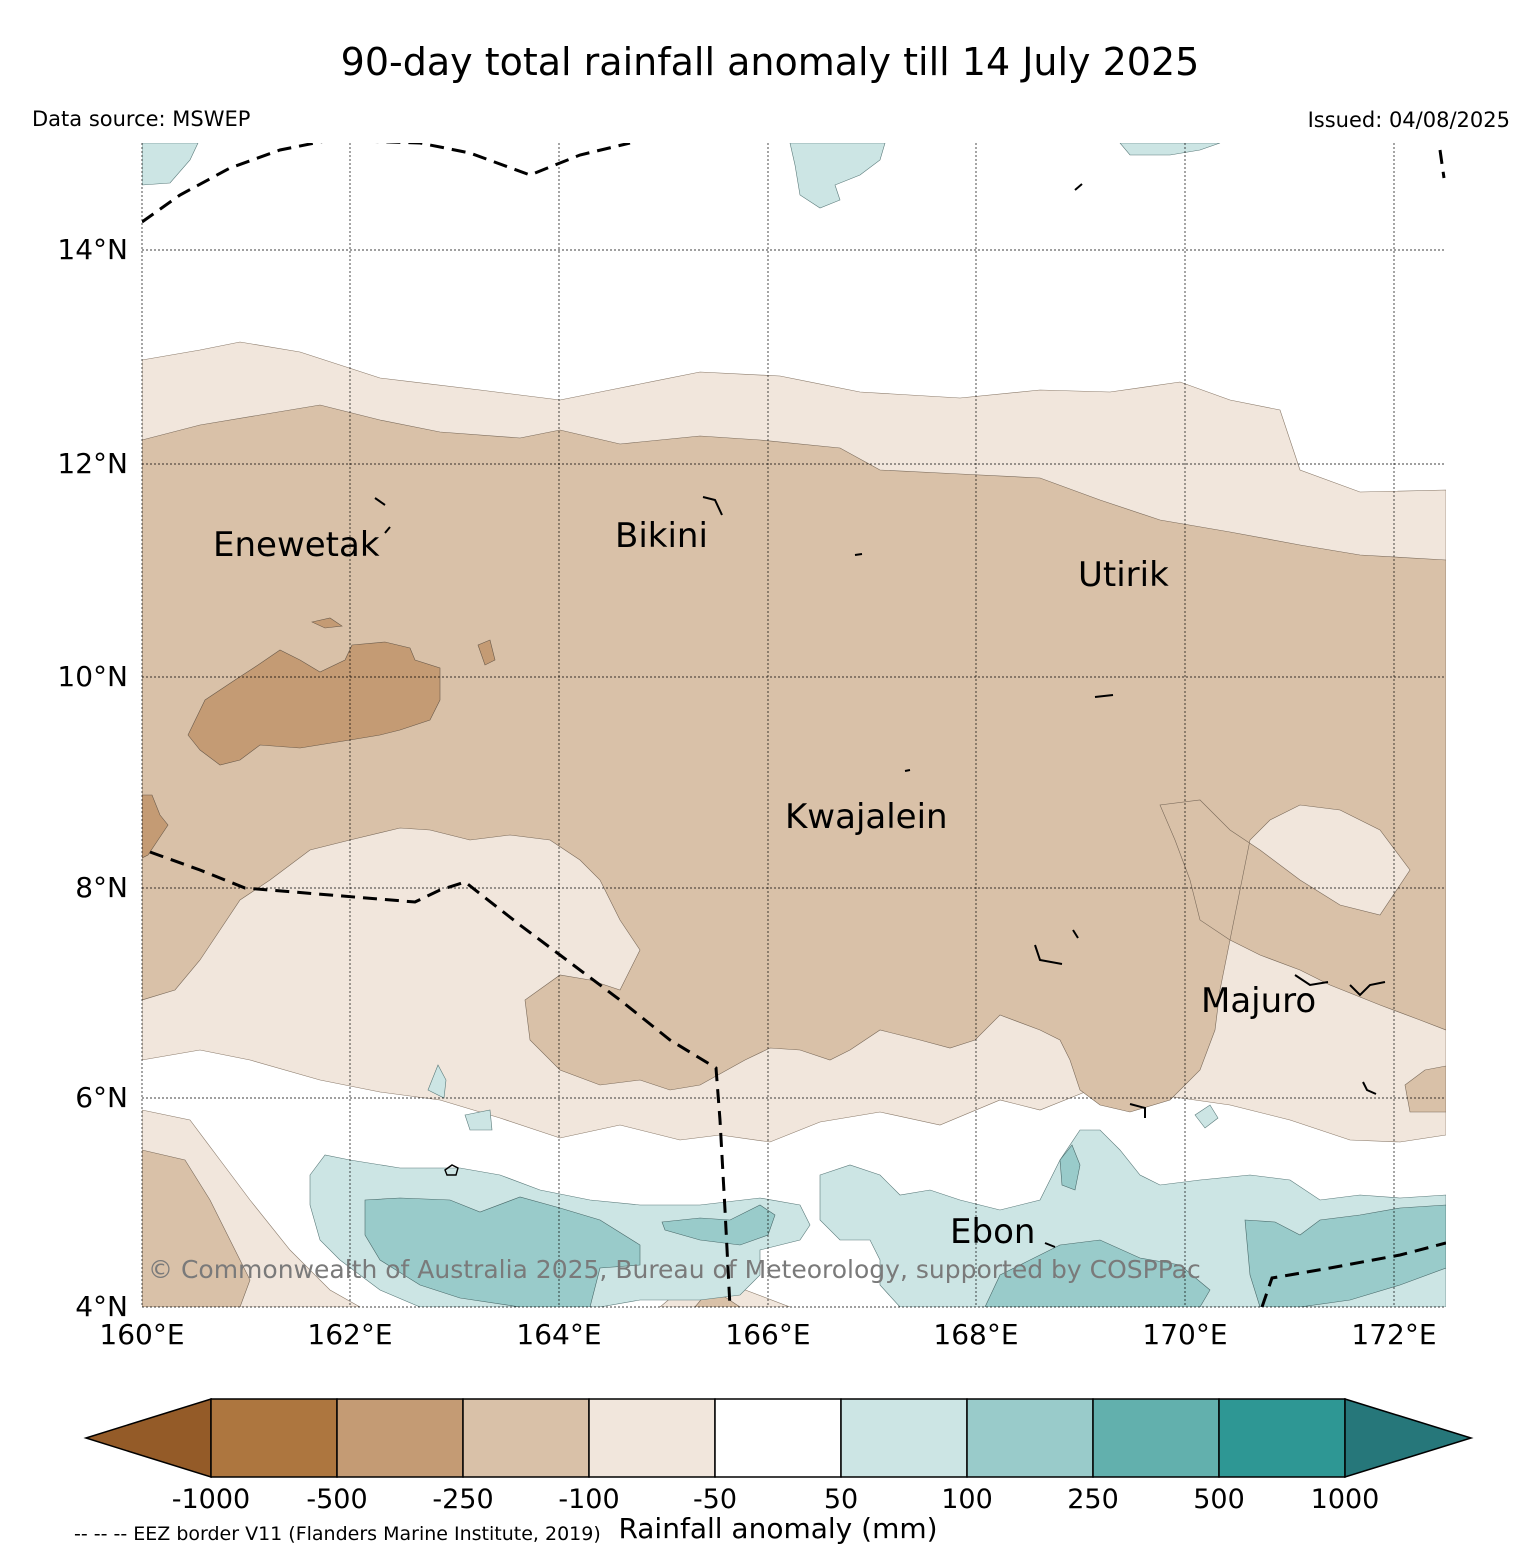 The height and width of the screenshot is (1563, 1540). Describe the element at coordinates (1097, 1273) in the screenshot. I see `anomaly-zone-wet-e` at that location.